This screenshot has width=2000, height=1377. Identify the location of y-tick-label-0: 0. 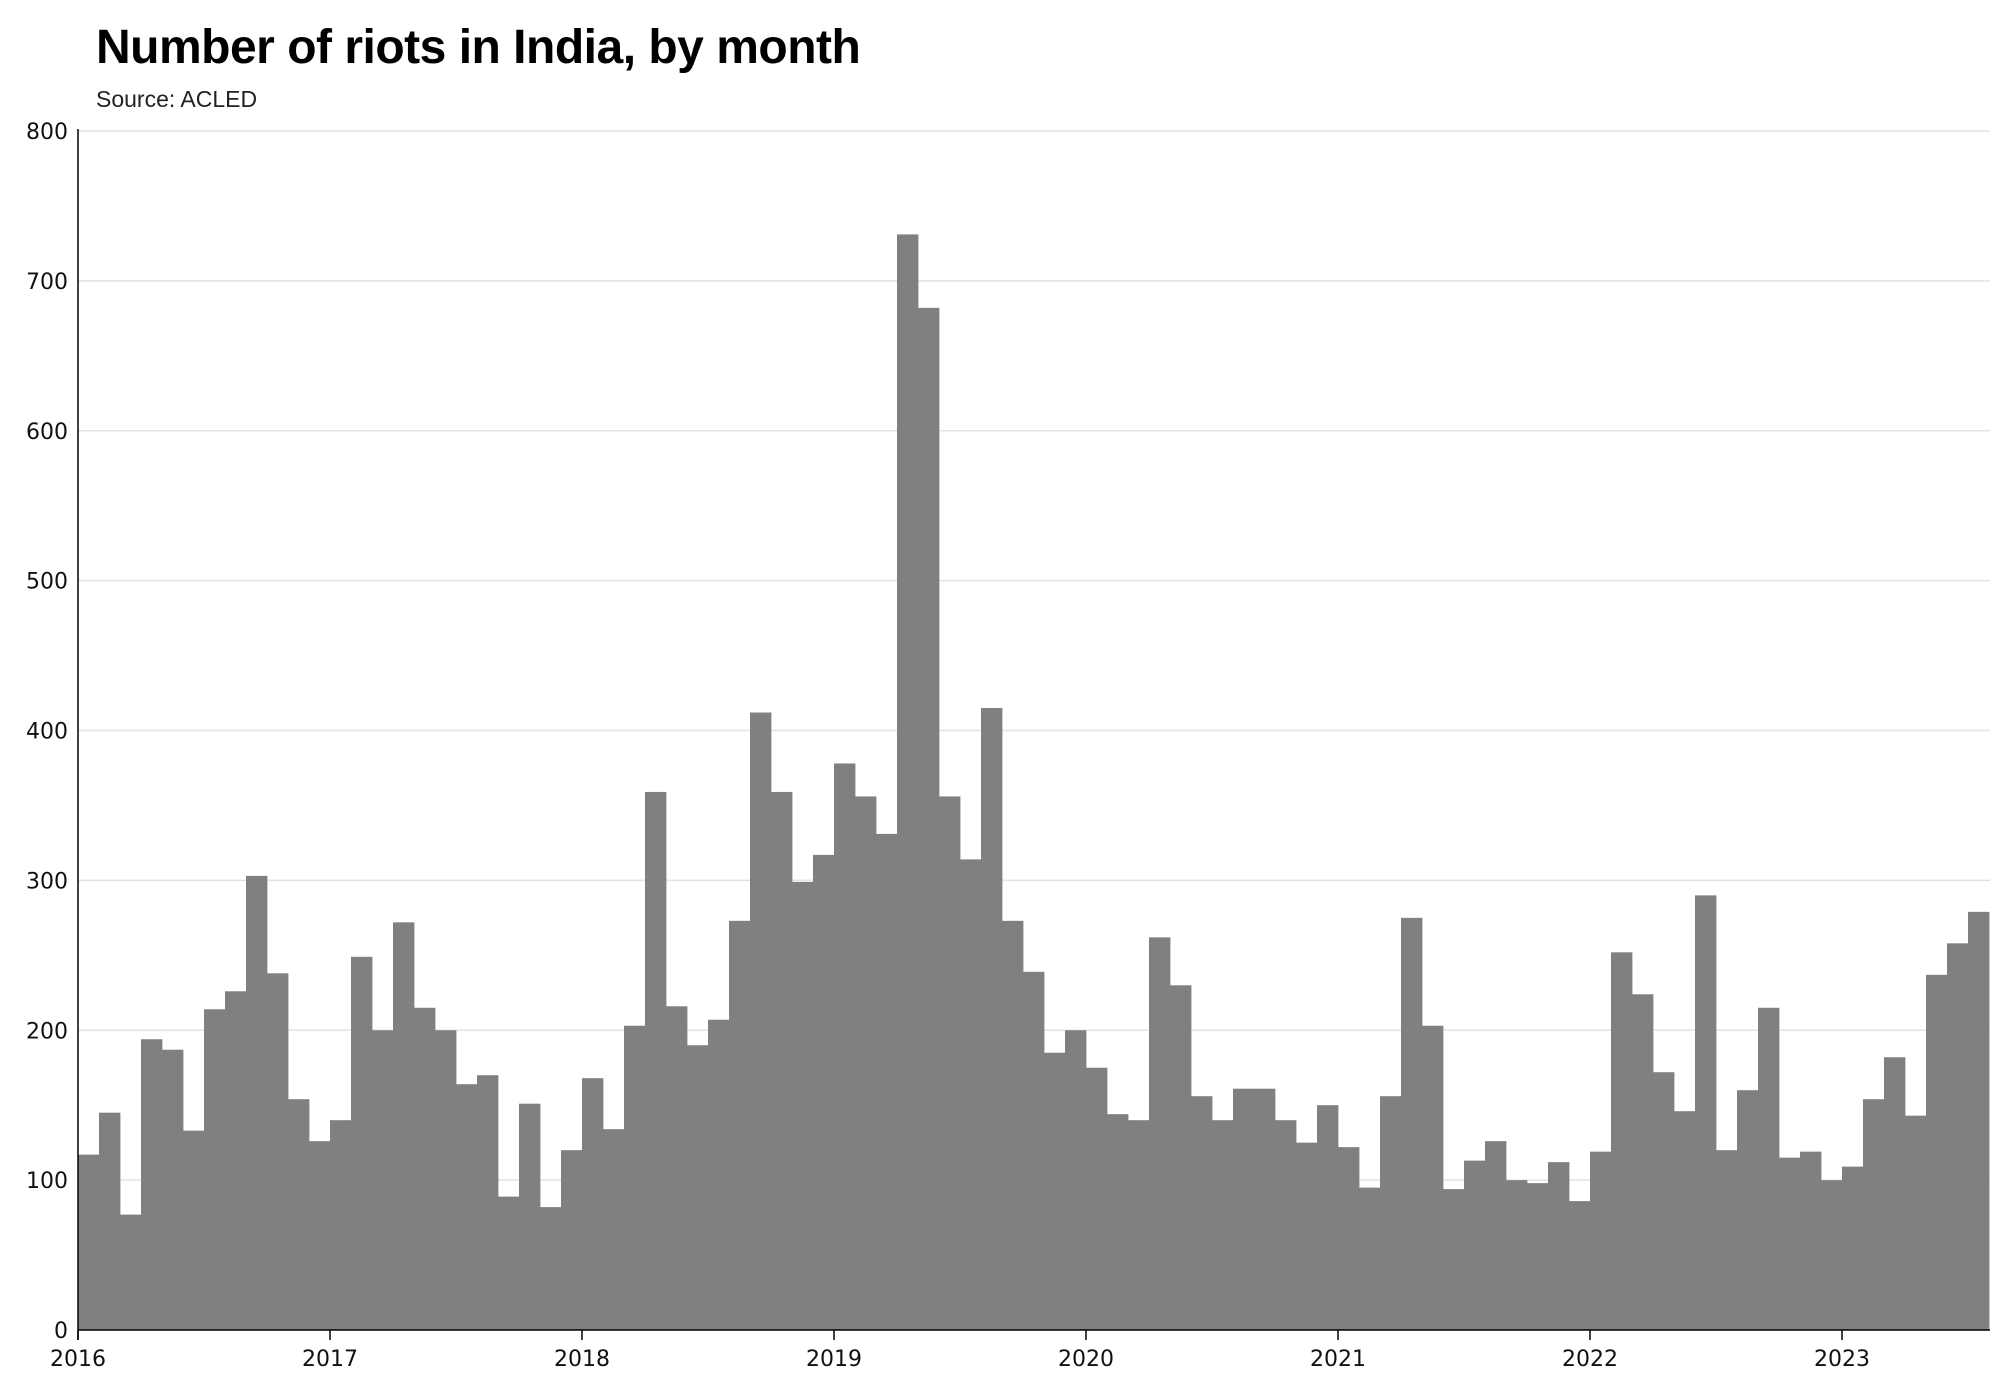
(61, 1331).